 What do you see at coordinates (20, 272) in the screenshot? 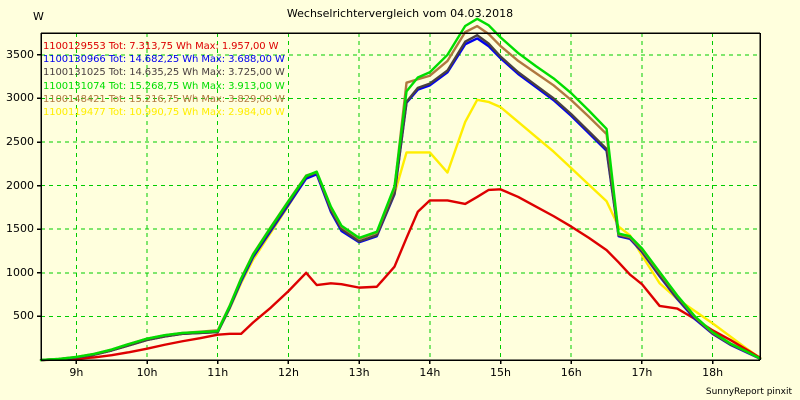
I see `y-tick-label: 1000` at bounding box center [20, 272].